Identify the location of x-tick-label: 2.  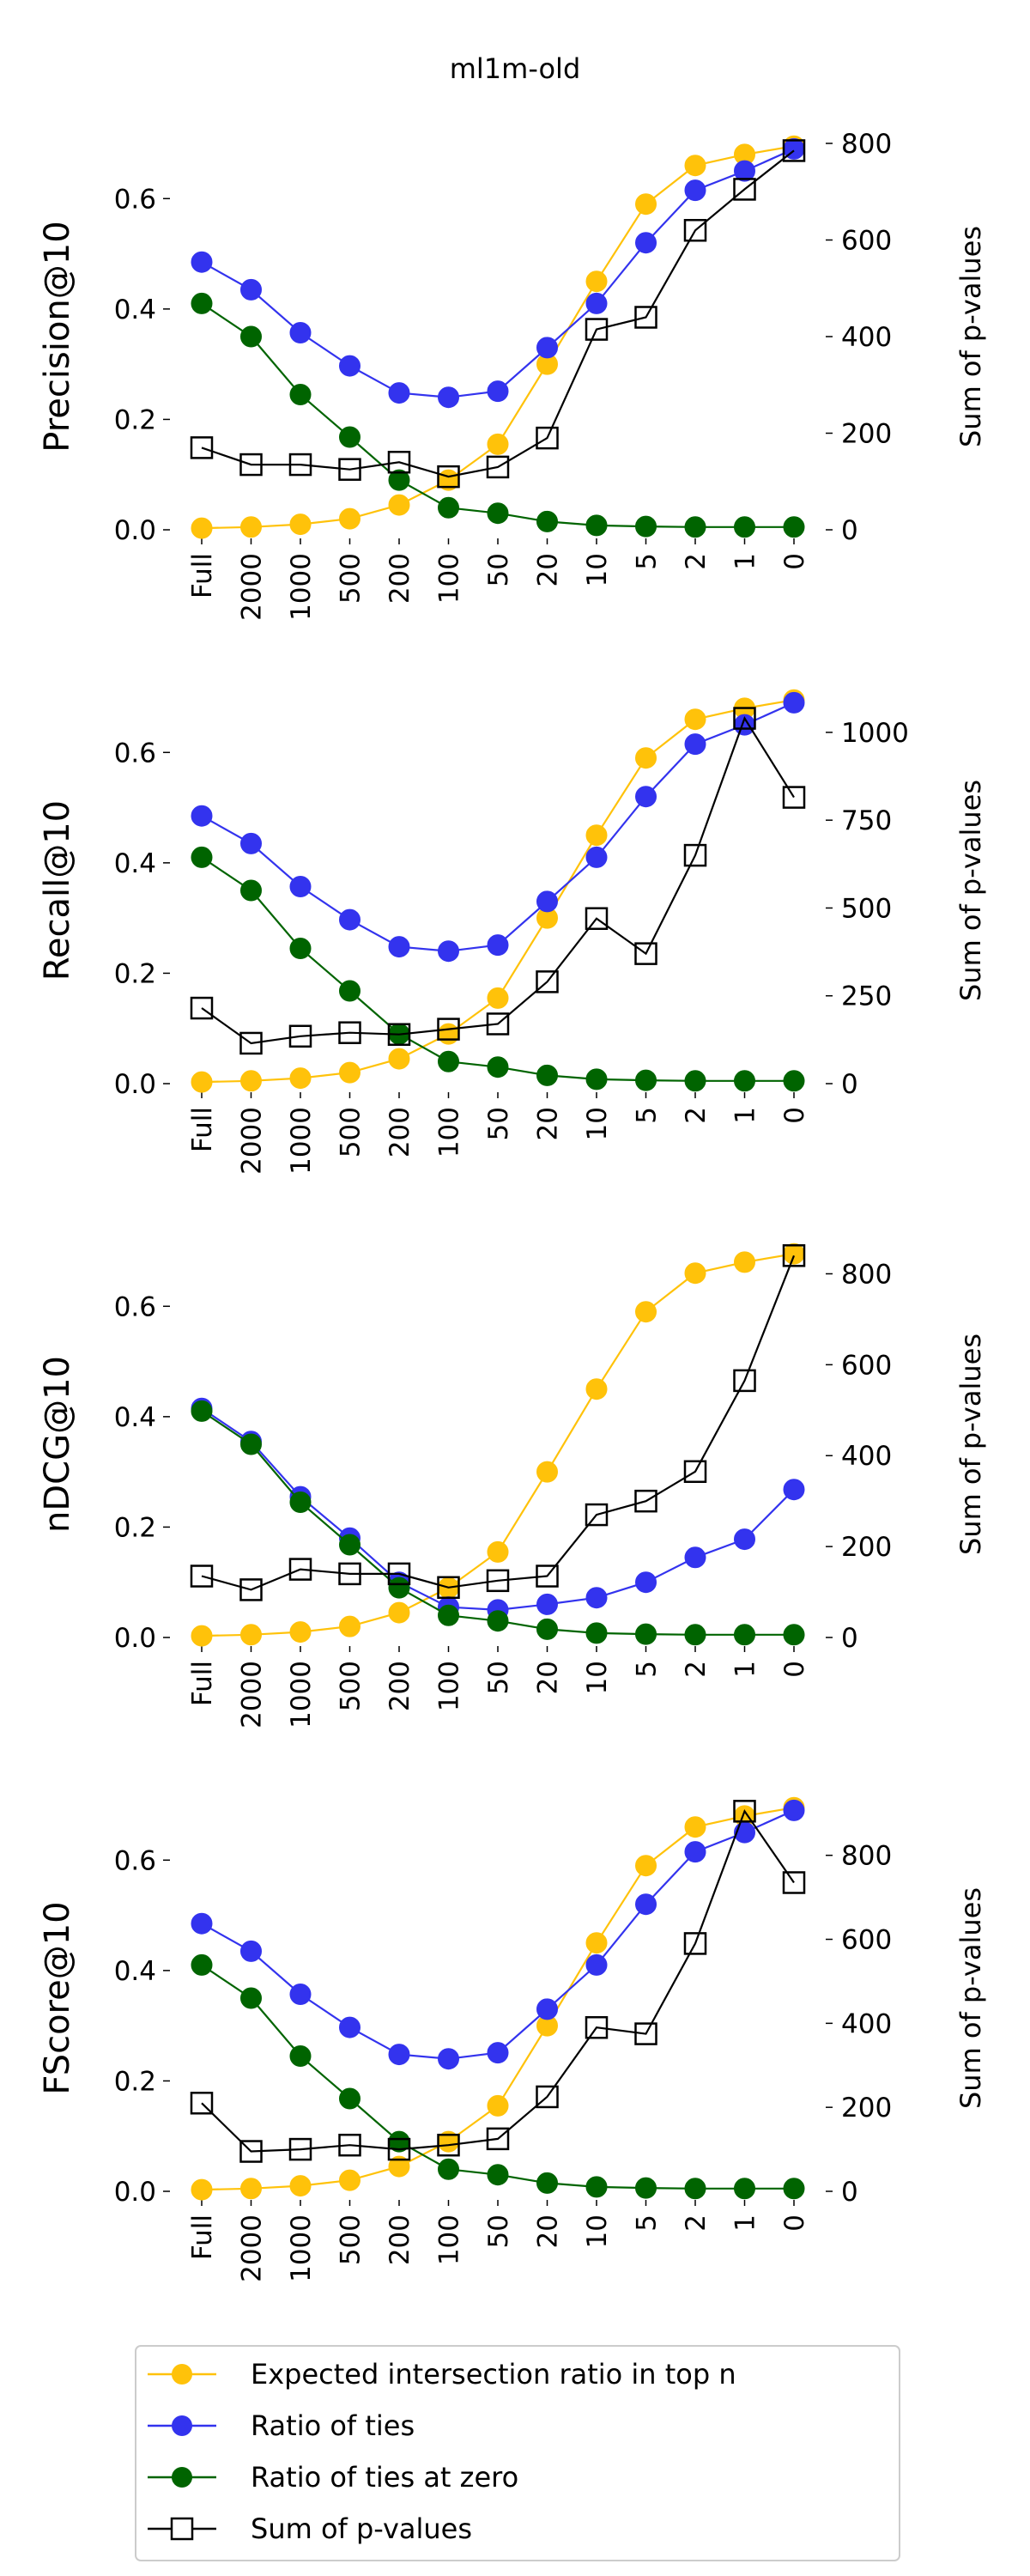
(696, 1670).